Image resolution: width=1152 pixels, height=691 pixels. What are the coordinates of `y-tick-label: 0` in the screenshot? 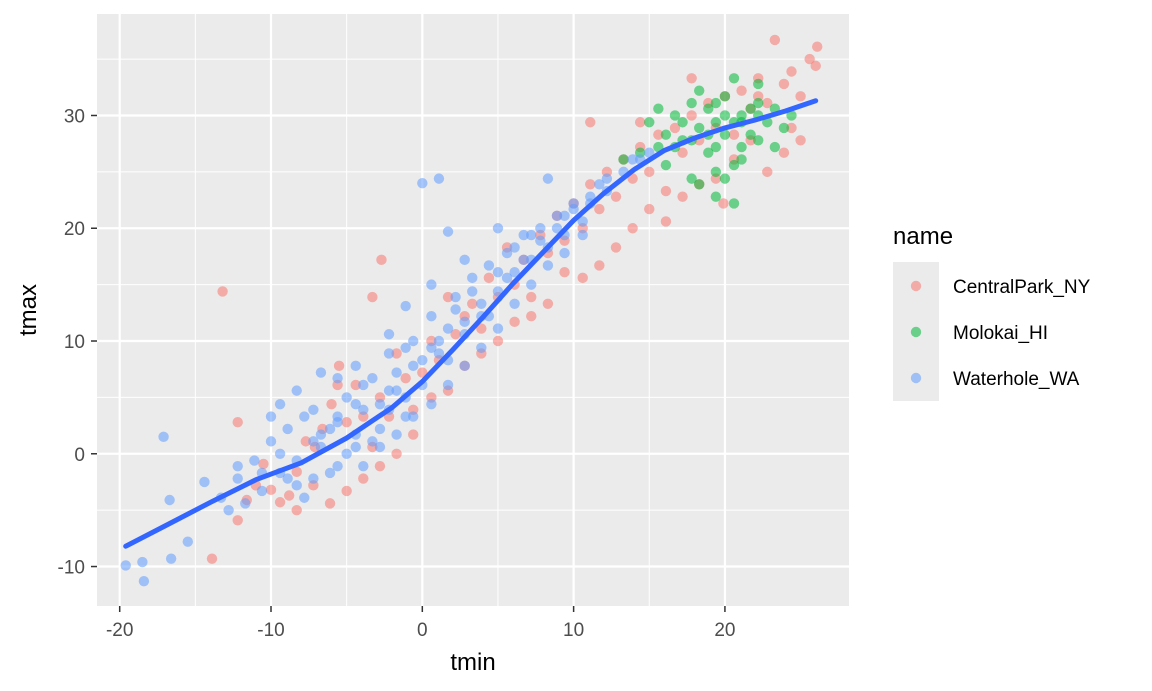 It's located at (79, 455).